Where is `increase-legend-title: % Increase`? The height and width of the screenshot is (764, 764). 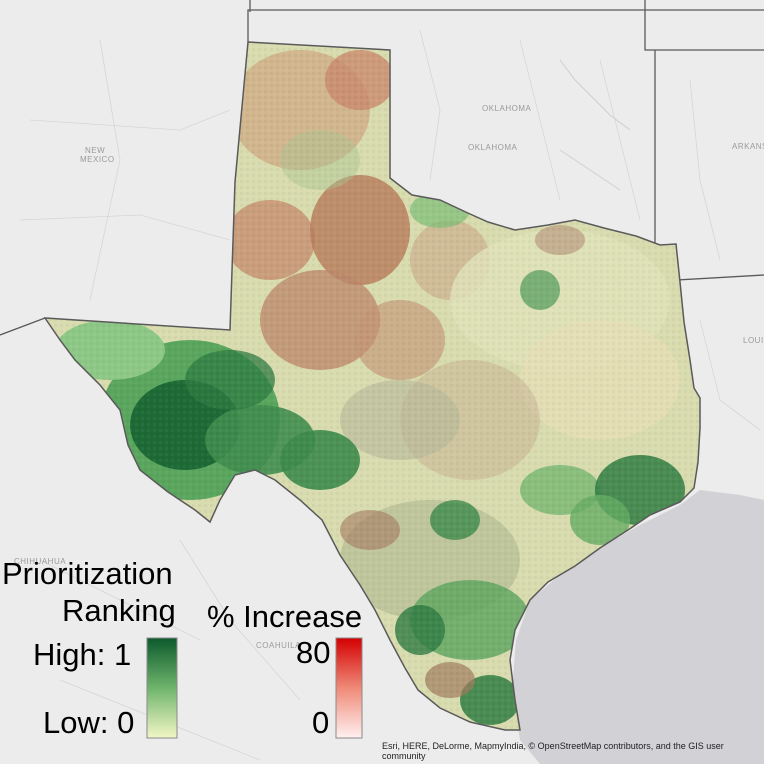 increase-legend-title: % Increase is located at coordinates (285, 616).